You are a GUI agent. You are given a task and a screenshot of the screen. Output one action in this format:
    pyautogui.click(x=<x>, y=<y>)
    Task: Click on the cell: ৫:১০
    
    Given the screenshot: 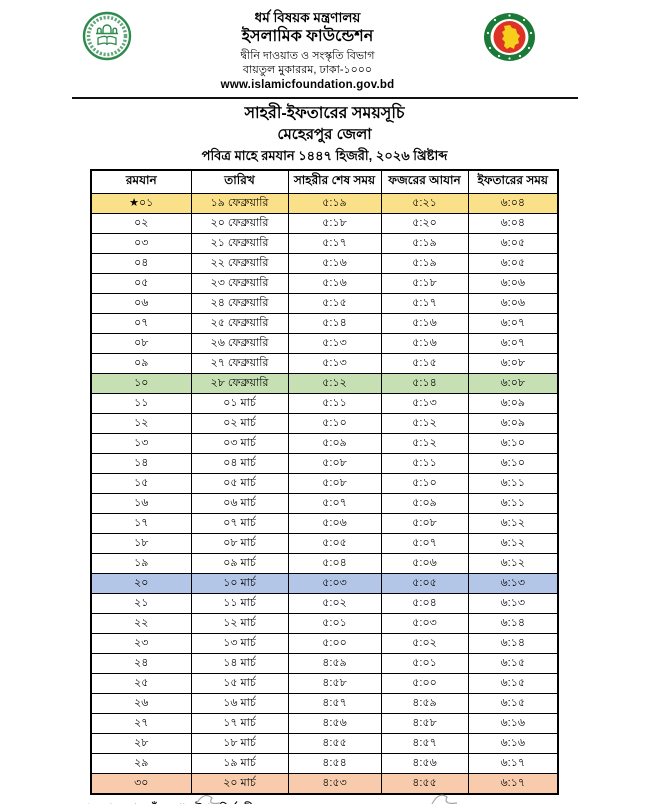 What is the action you would take?
    pyautogui.click(x=424, y=484)
    